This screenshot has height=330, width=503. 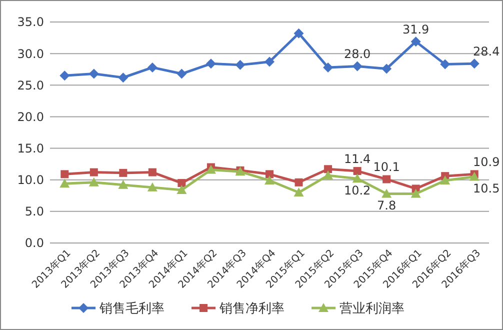 I want to click on y-tick-label: 35.0, so click(x=30, y=22).